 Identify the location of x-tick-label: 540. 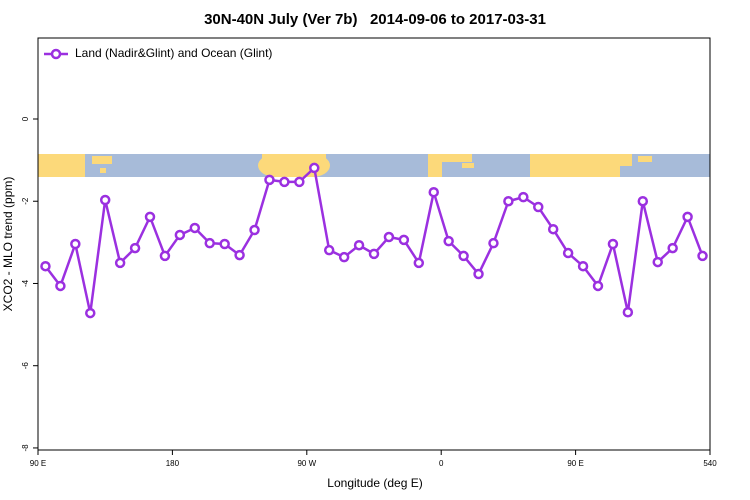
(710, 463).